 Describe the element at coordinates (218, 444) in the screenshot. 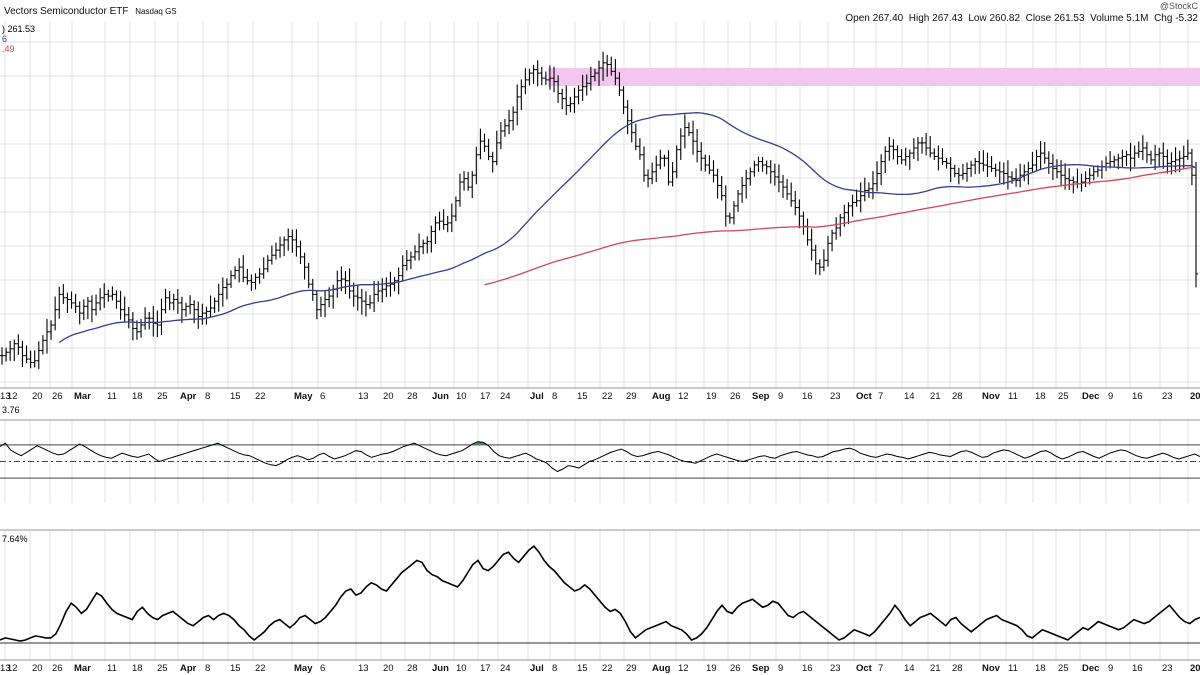

I see `overbought-fill` at that location.